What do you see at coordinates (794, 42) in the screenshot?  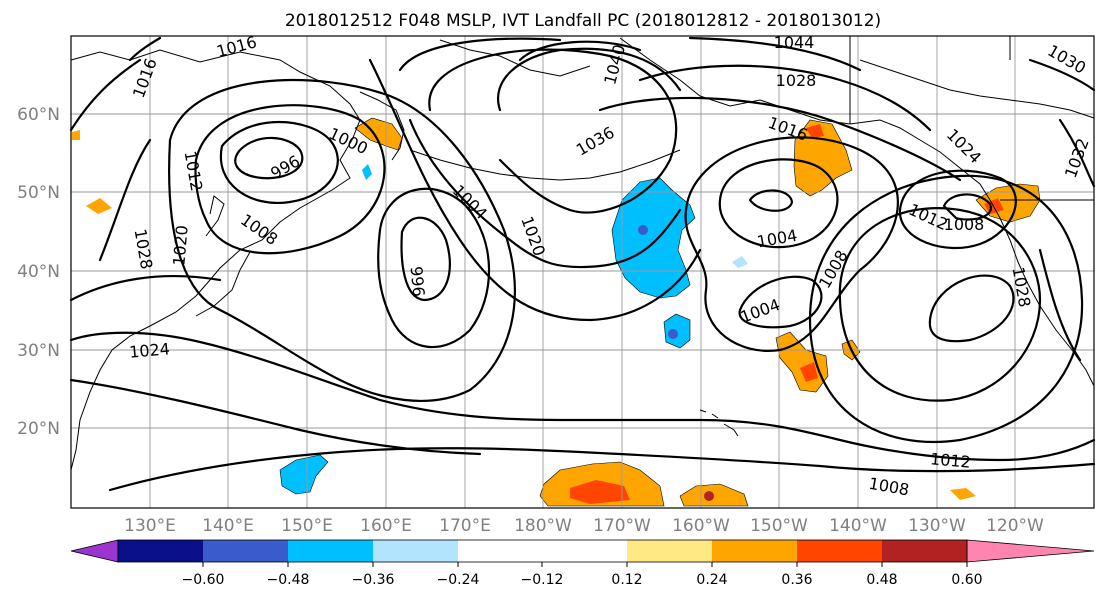 I see `isobar-label: 1044` at bounding box center [794, 42].